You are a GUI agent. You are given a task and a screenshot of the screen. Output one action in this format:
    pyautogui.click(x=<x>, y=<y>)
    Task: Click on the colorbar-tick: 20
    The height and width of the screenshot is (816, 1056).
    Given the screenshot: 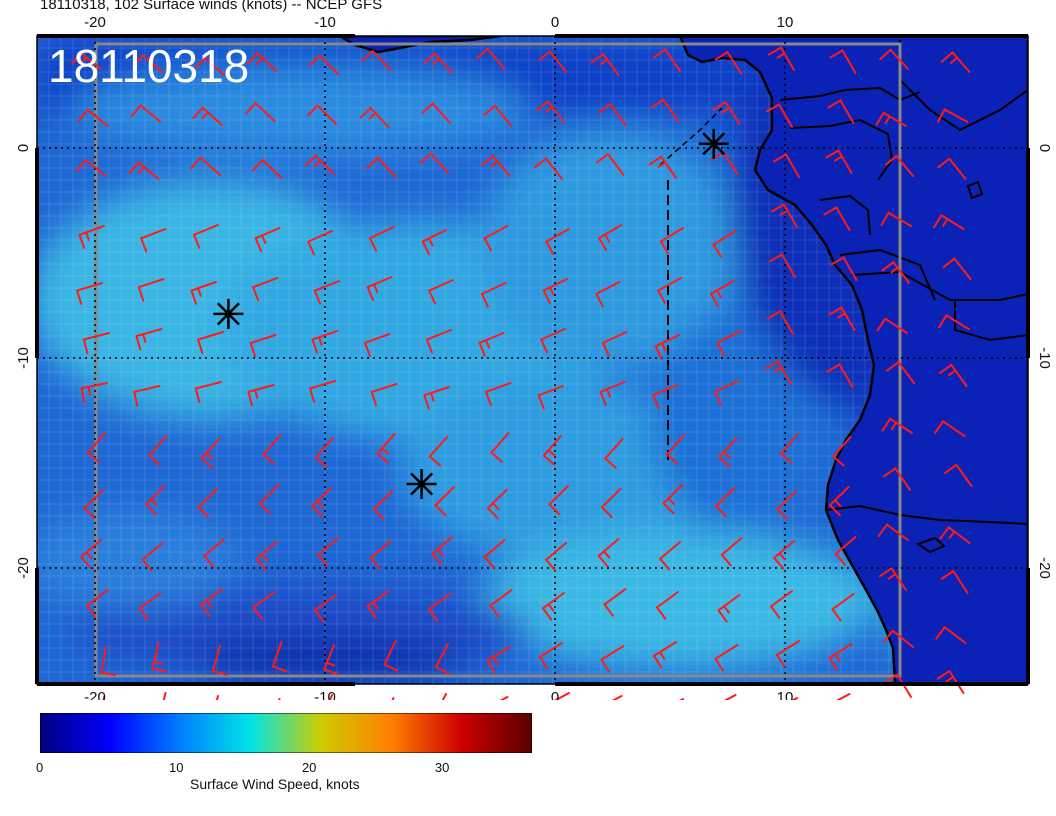 What is the action you would take?
    pyautogui.click(x=309, y=767)
    